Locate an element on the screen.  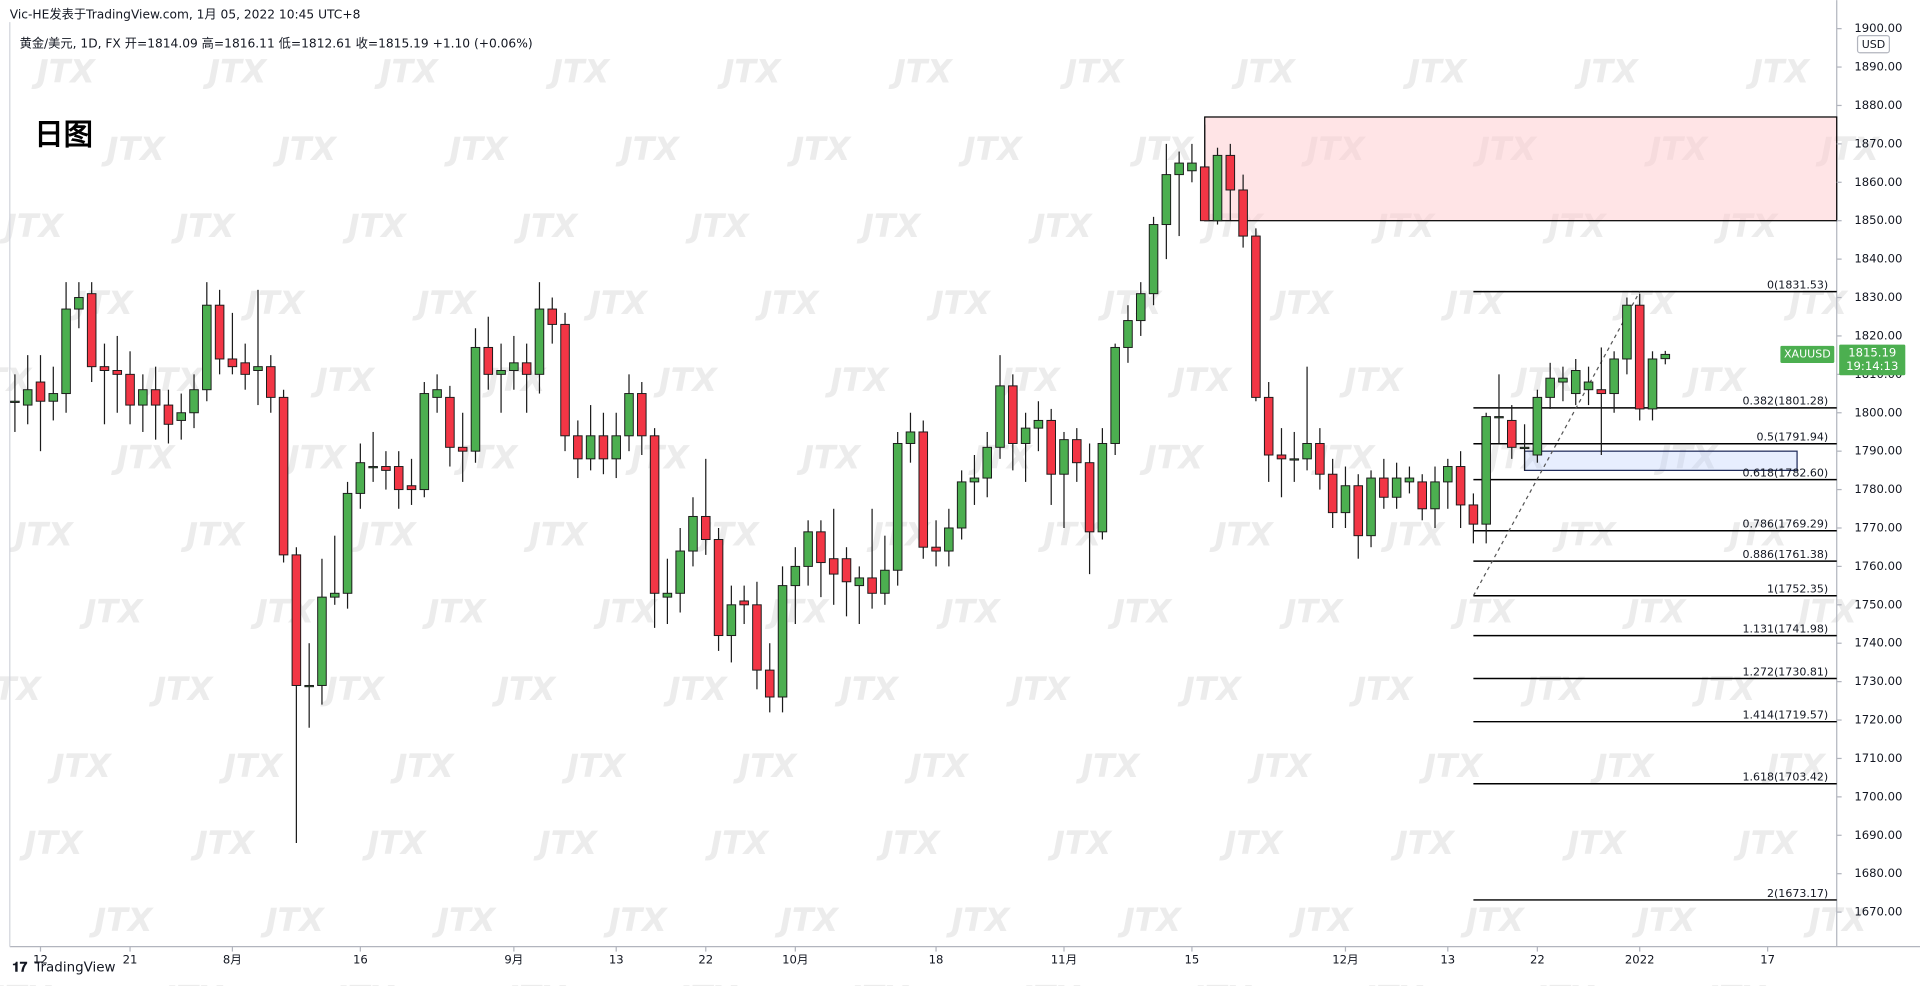
y-tick-label: 1890.00 is located at coordinates (1878, 67).